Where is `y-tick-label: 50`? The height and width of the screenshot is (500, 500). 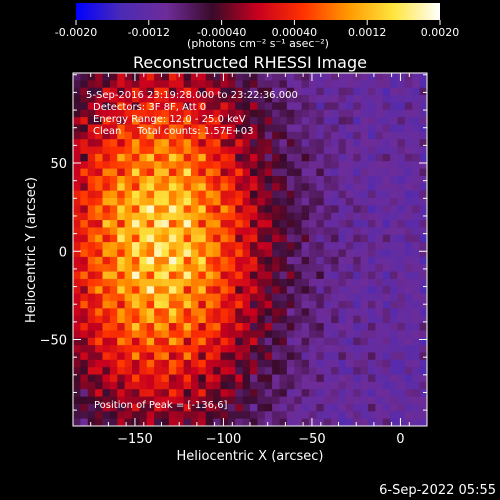
y-tick-label: 50 is located at coordinates (58, 164).